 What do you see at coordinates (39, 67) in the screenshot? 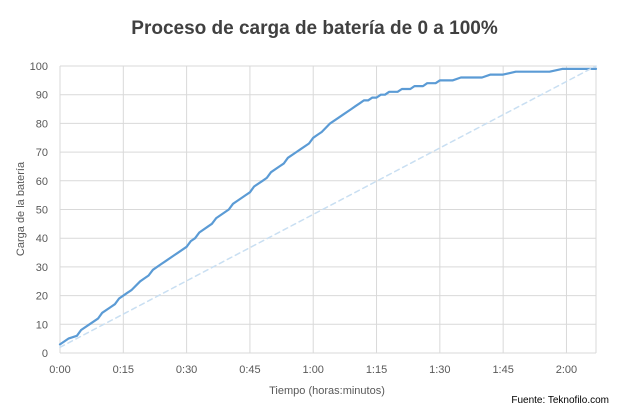
I see `y-tick-label: 100` at bounding box center [39, 67].